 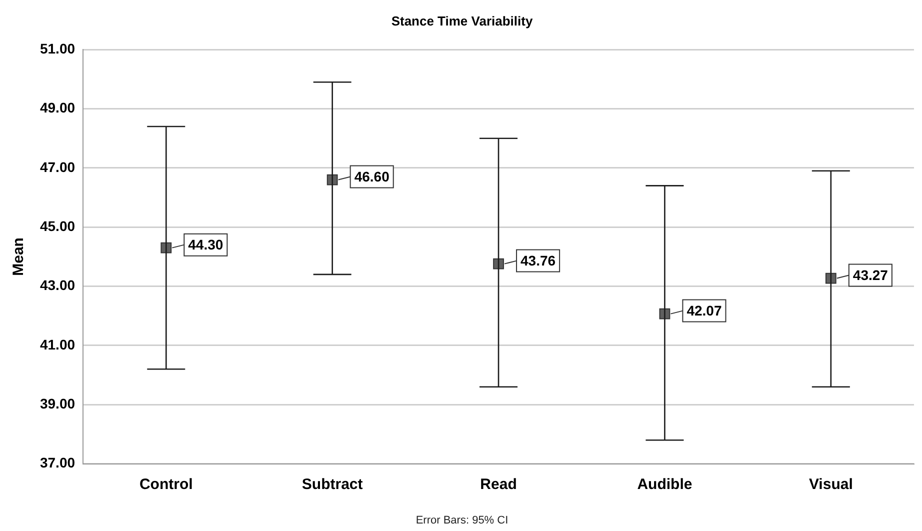 What do you see at coordinates (58, 226) in the screenshot?
I see `y-tick-label: 45.00` at bounding box center [58, 226].